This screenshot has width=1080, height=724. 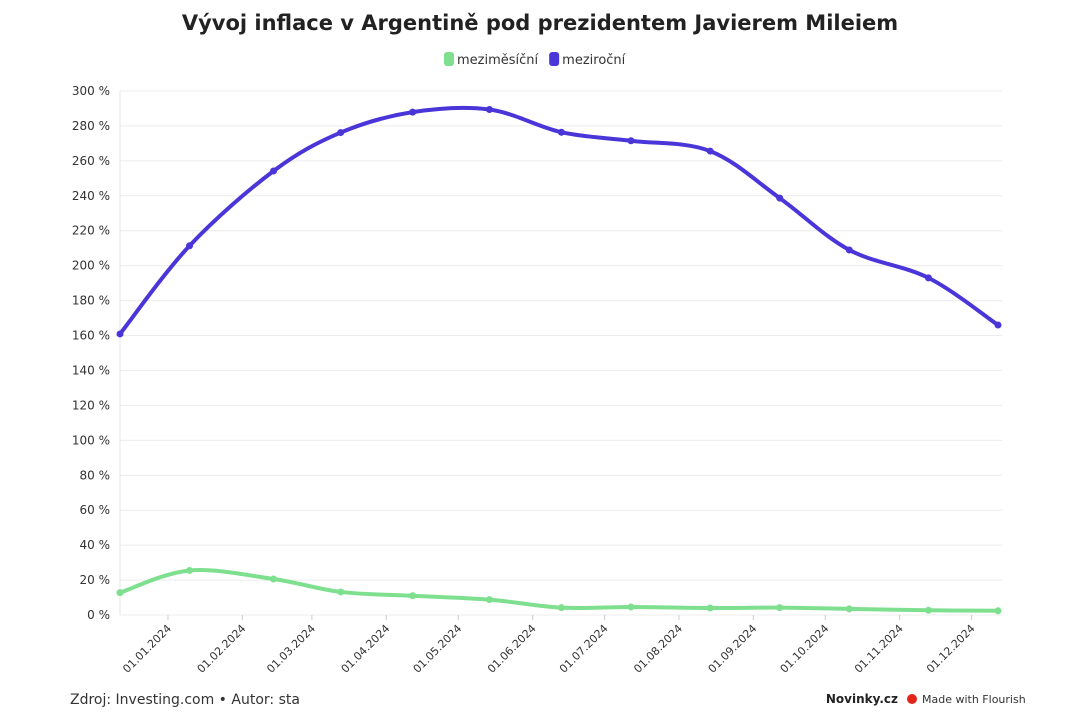 What do you see at coordinates (291, 649) in the screenshot?
I see `x-tick-label: 01.03.2024` at bounding box center [291, 649].